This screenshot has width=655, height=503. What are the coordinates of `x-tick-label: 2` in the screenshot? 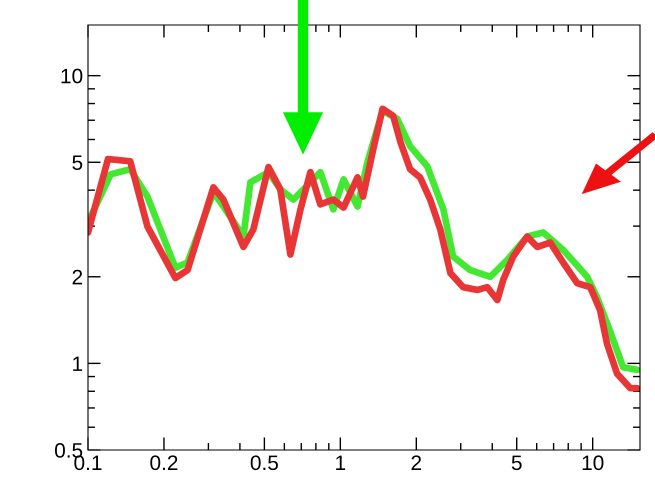 It's located at (417, 462).